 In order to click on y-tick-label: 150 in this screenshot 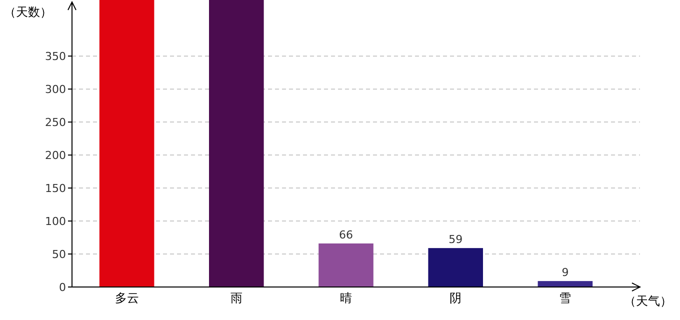, I will do `click(55, 188)`.